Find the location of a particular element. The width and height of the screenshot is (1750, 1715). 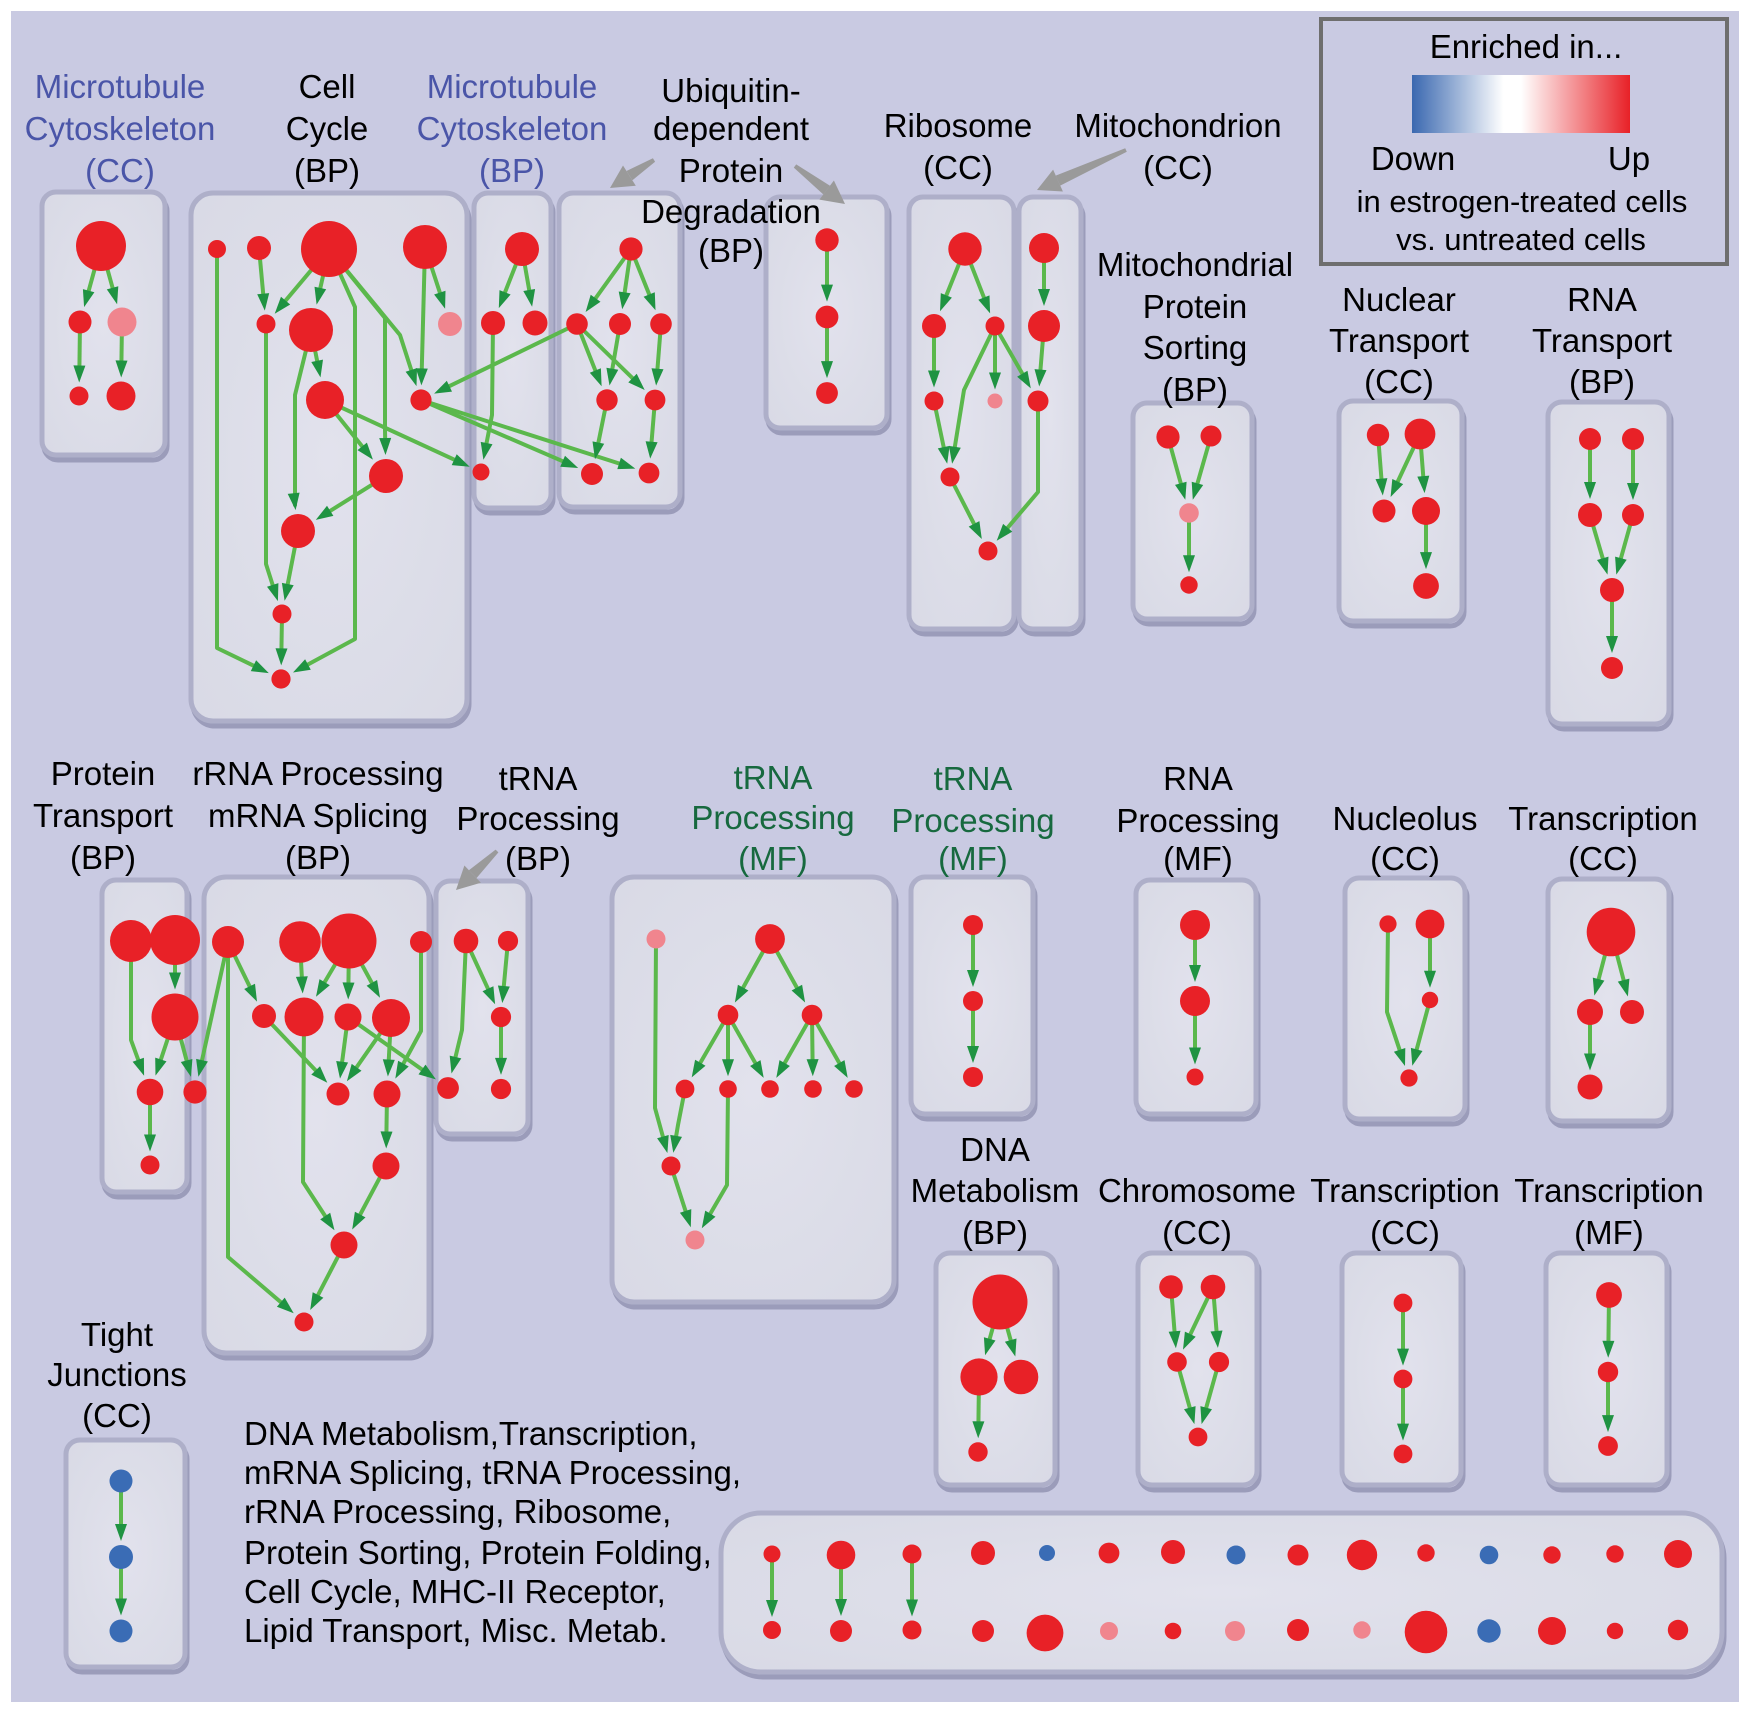

svg-text: DNA Metabolism,Transcription, is located at coordinates (471, 1433).